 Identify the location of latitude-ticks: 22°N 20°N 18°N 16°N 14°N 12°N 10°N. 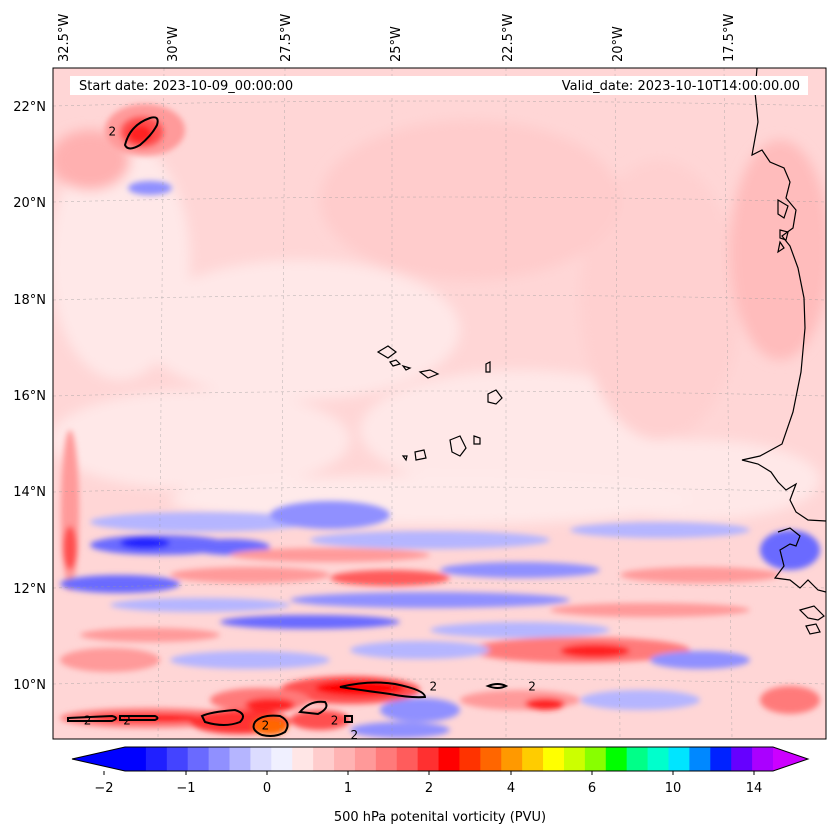
(29, 396).